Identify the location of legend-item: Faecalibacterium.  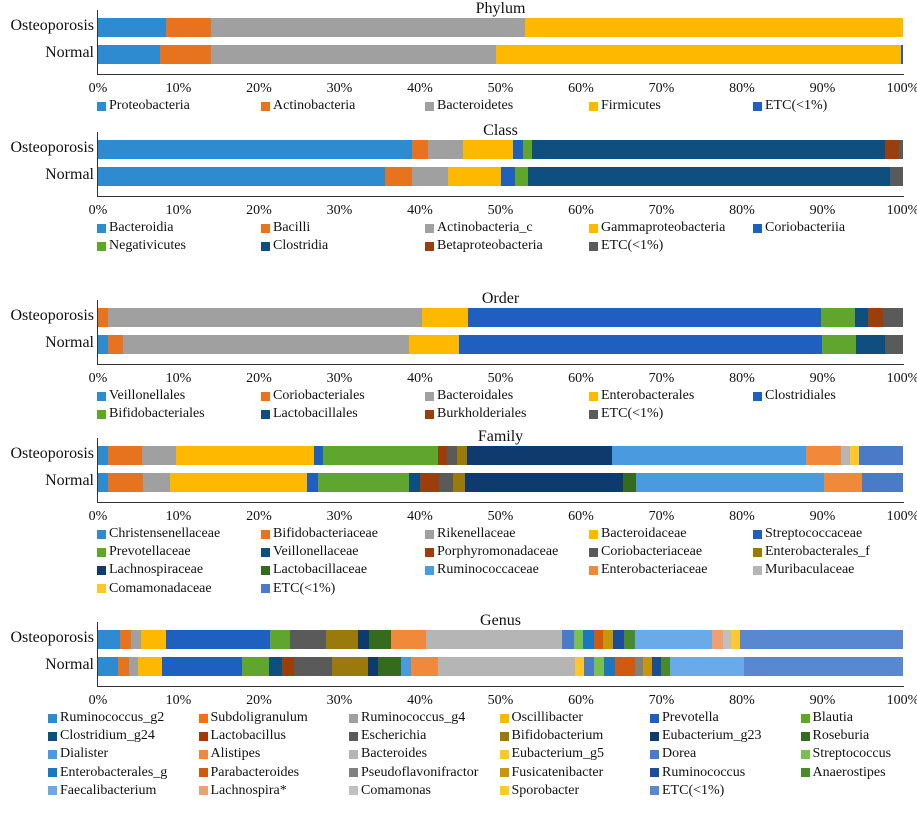
(102, 791).